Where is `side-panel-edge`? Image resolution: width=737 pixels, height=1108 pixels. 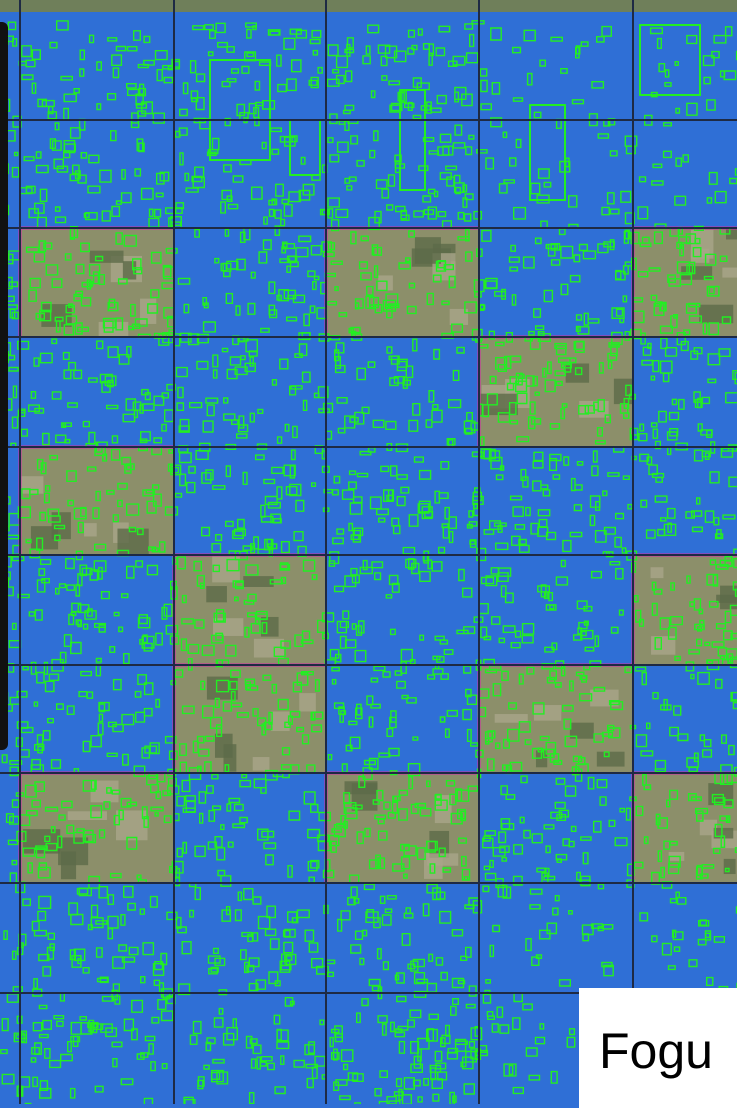
side-panel-edge is located at coordinates (4, 386).